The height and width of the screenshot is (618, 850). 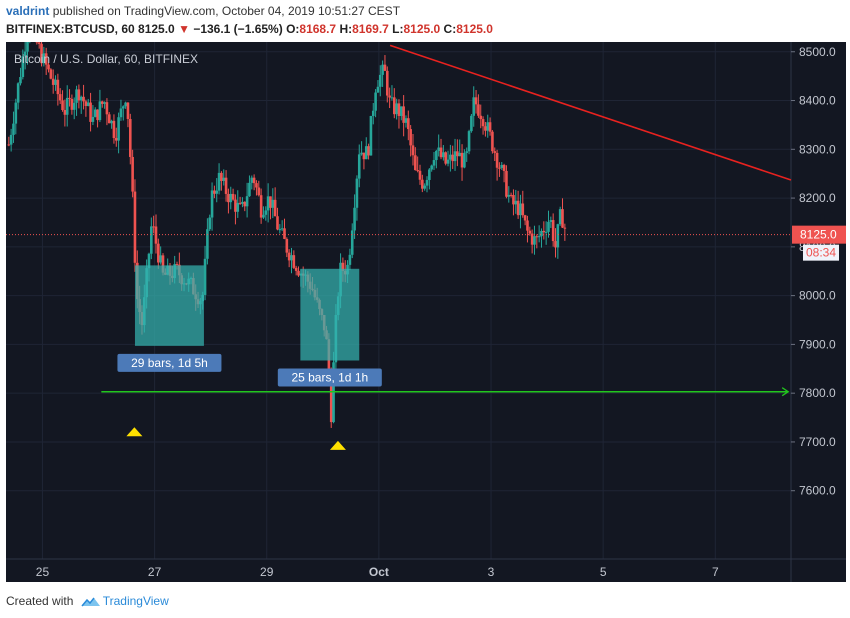 What do you see at coordinates (817, 149) in the screenshot?
I see `y-tick-label: 8300.0` at bounding box center [817, 149].